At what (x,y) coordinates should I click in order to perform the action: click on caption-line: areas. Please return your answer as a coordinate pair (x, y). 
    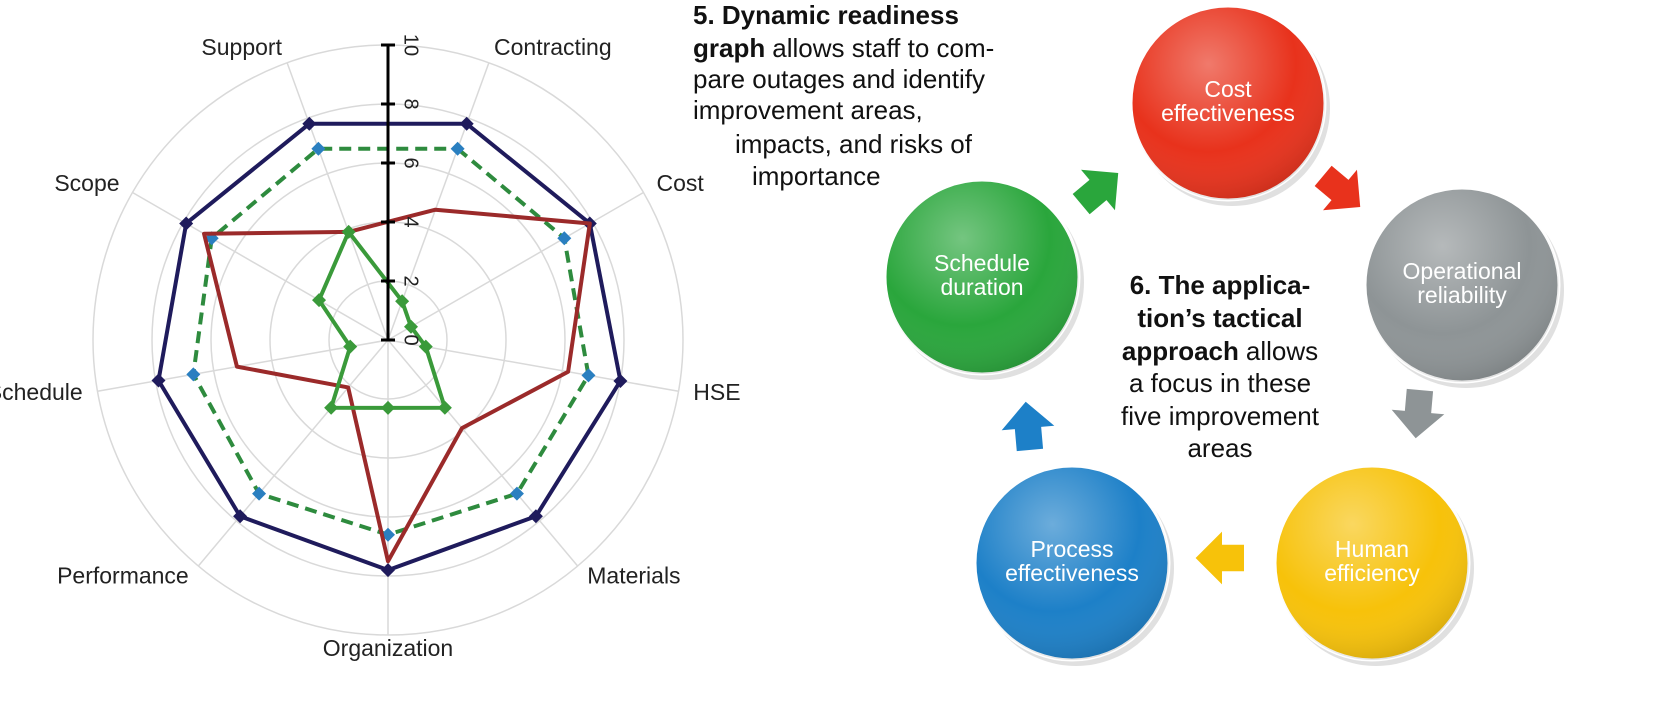
    Looking at the image, I should click on (1219, 448).